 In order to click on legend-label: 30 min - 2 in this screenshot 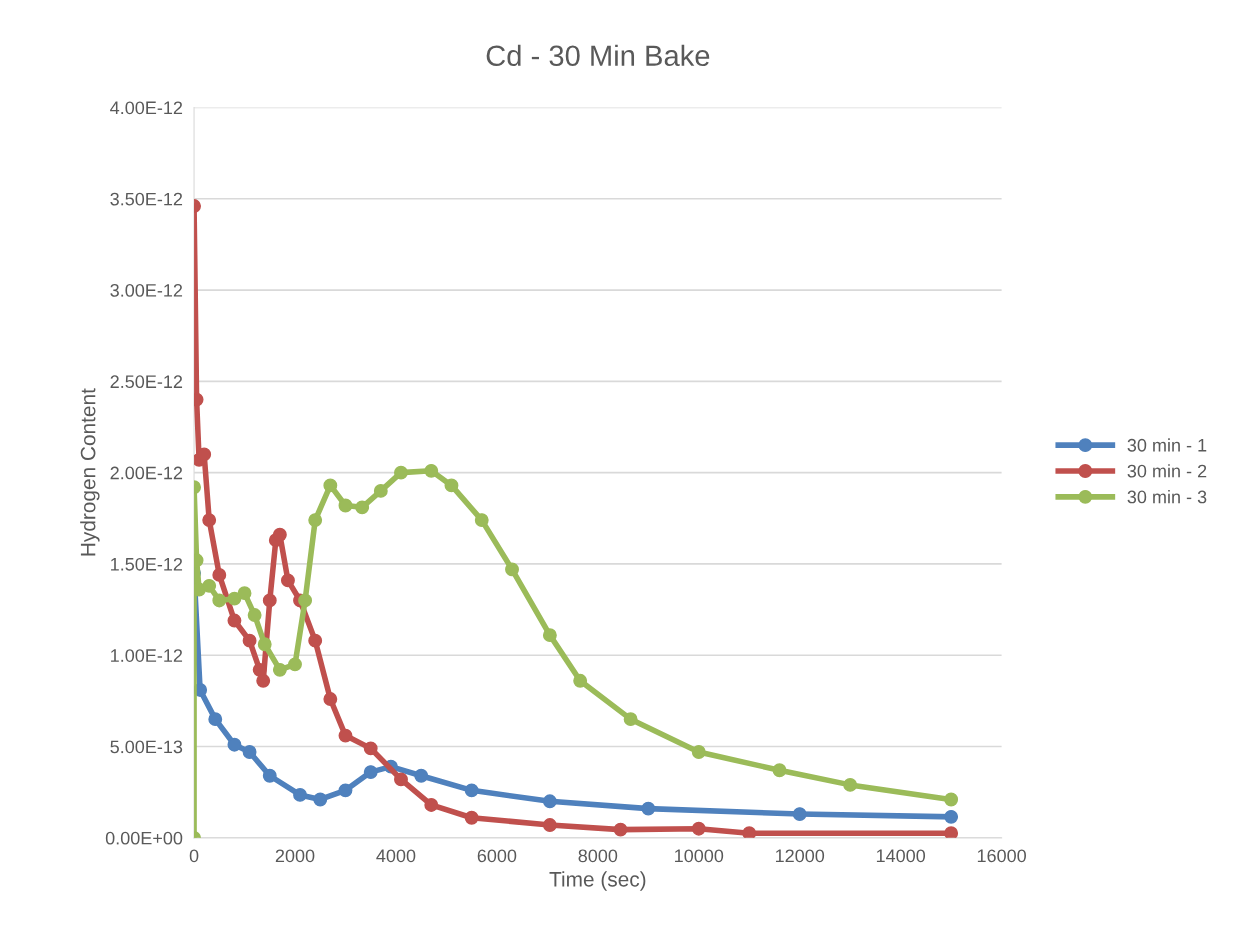, I will do `click(1167, 471)`.